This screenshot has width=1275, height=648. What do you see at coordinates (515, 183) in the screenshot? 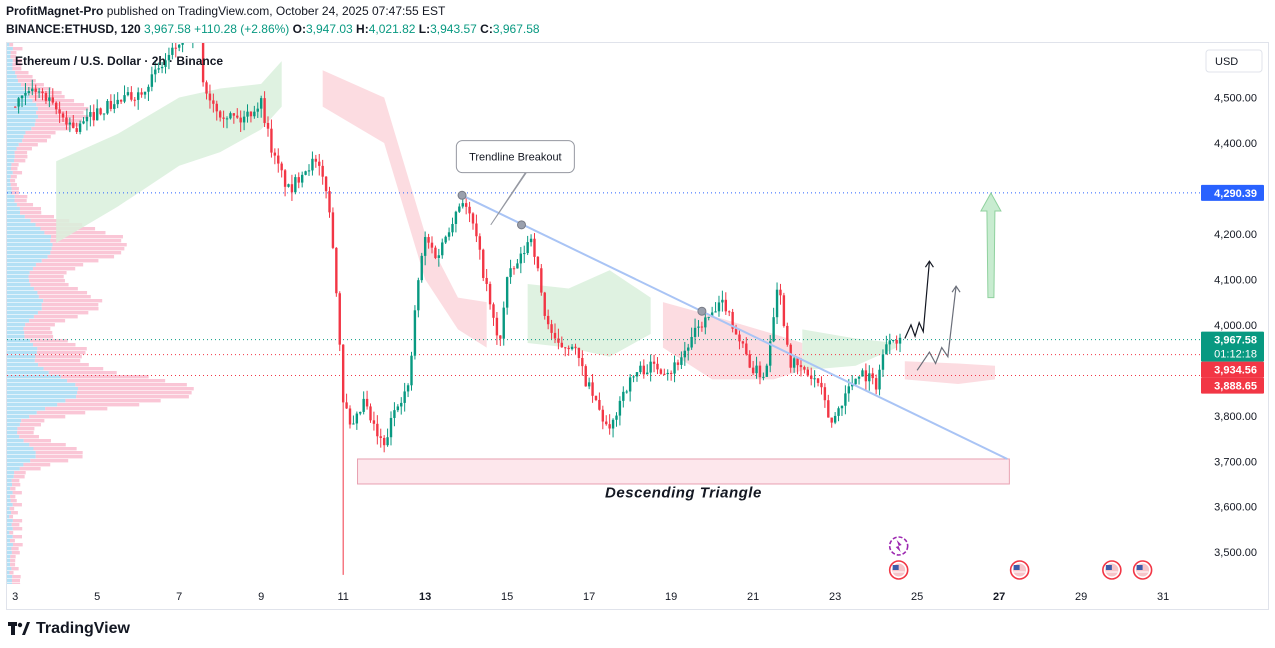
I see `callout-box` at bounding box center [515, 183].